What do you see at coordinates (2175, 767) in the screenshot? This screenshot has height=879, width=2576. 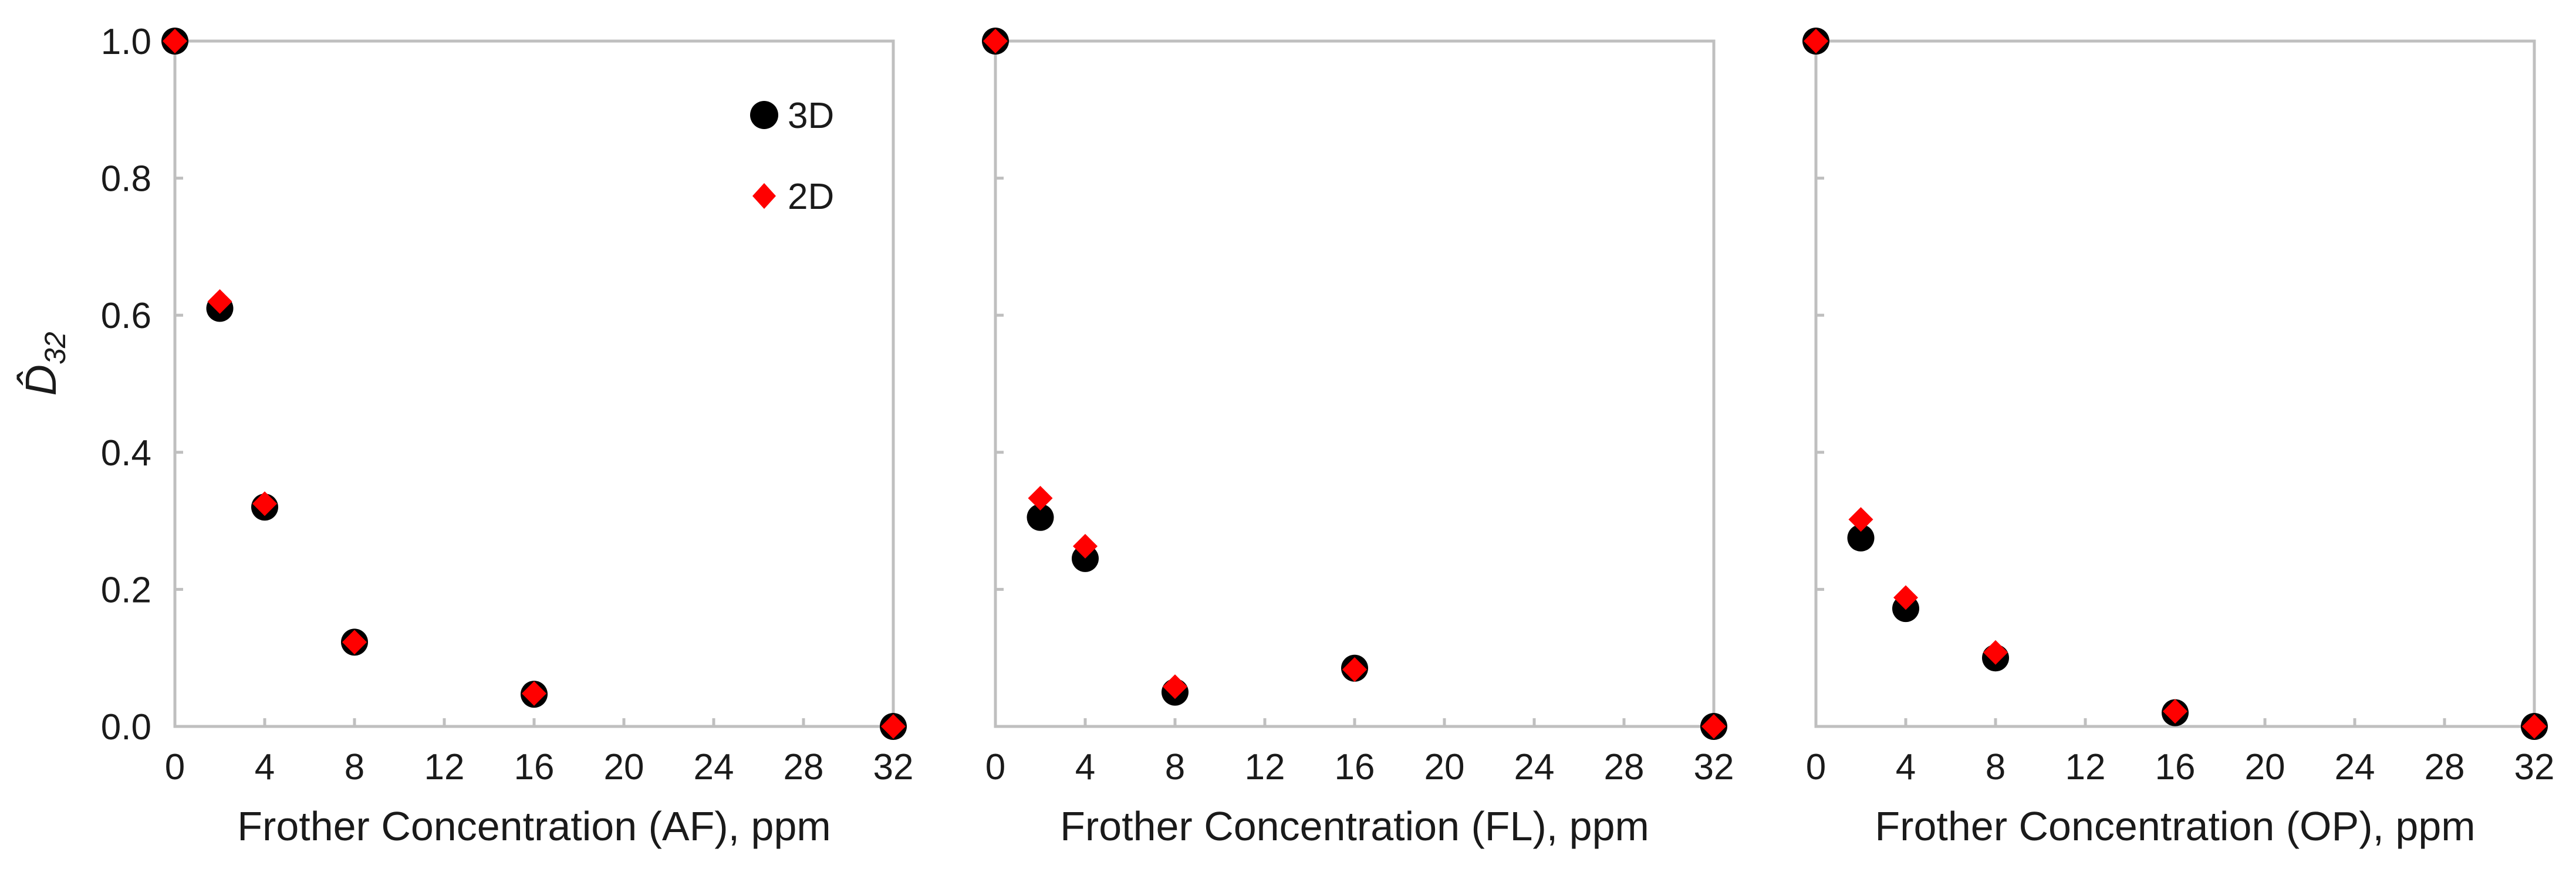 I see `x-tick-label-op-4: 16` at bounding box center [2175, 767].